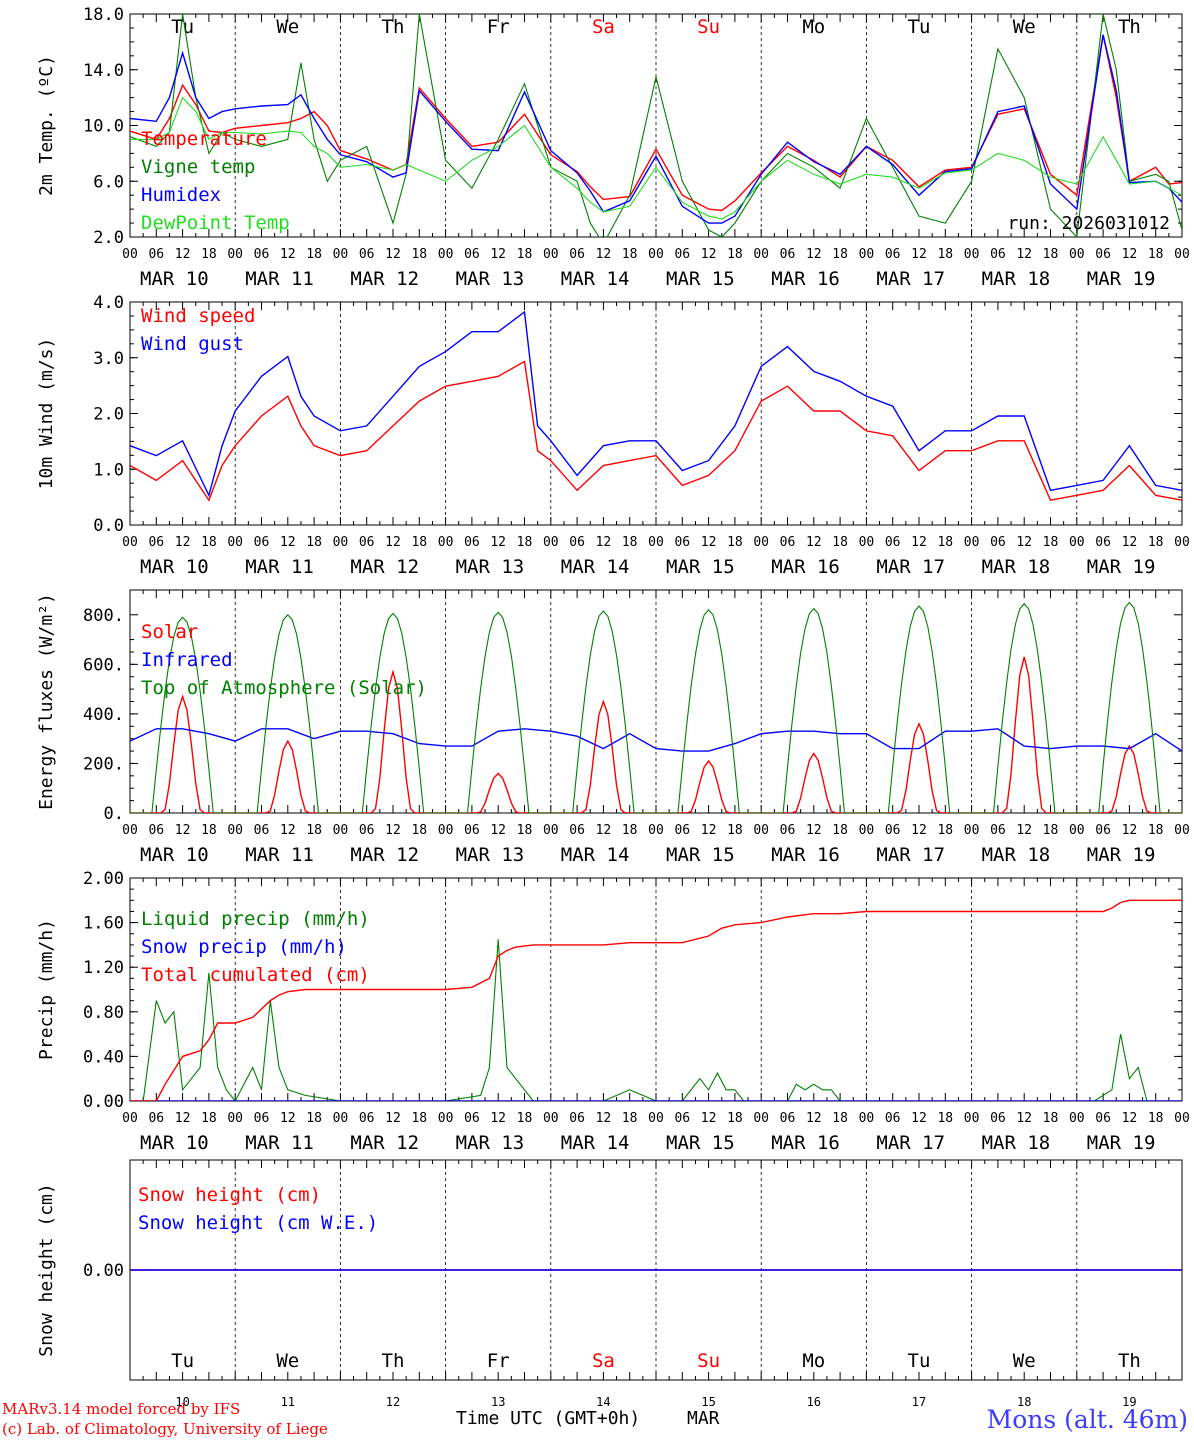  Describe the element at coordinates (46, 989) in the screenshot. I see `y-axis-label: Precip (mm/h)` at that location.